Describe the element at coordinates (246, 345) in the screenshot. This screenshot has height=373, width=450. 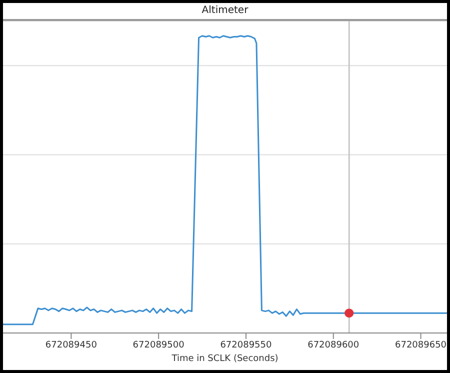
I see `x-tick-label: 672089550` at that location.